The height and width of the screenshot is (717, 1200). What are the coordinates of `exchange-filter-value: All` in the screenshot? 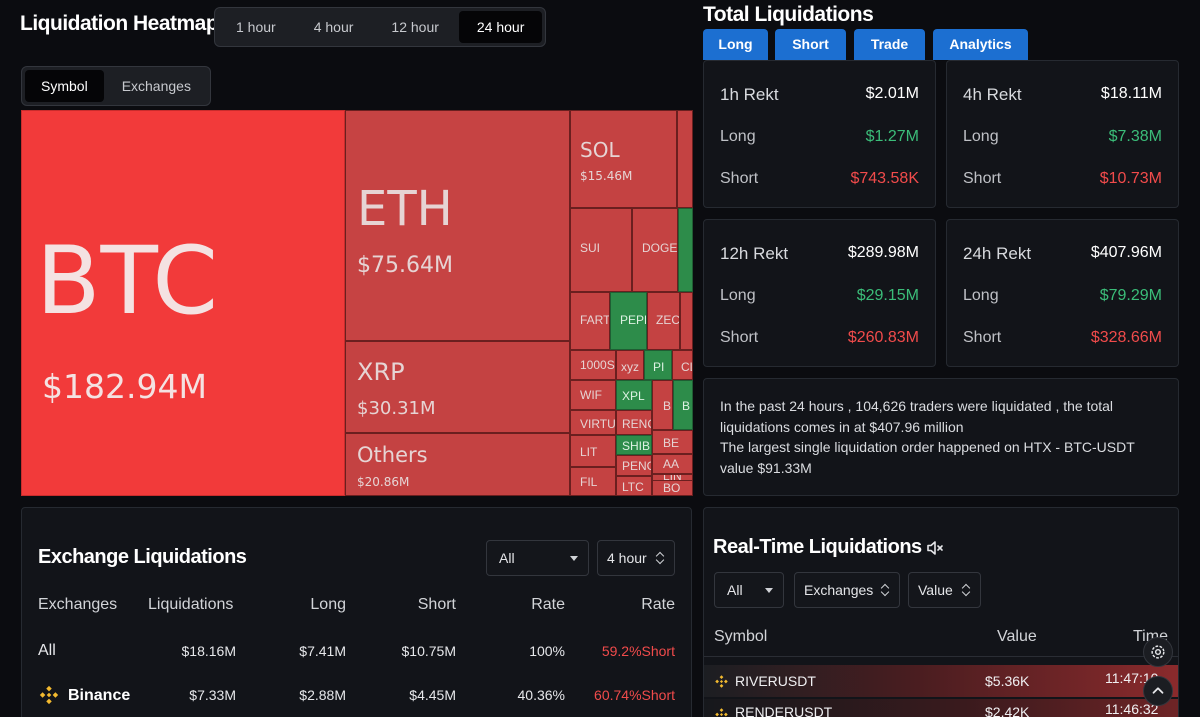 It's located at (507, 558).